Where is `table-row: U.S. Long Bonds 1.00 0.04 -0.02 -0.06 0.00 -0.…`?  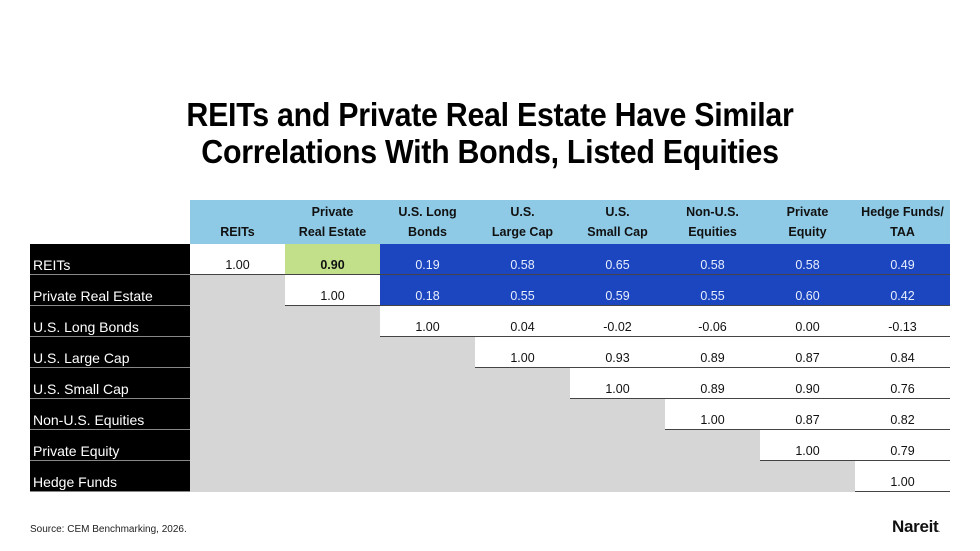
table-row: U.S. Long Bonds 1.00 0.04 -0.02 -0.06 0.00 -0.… is located at coordinates (490, 321).